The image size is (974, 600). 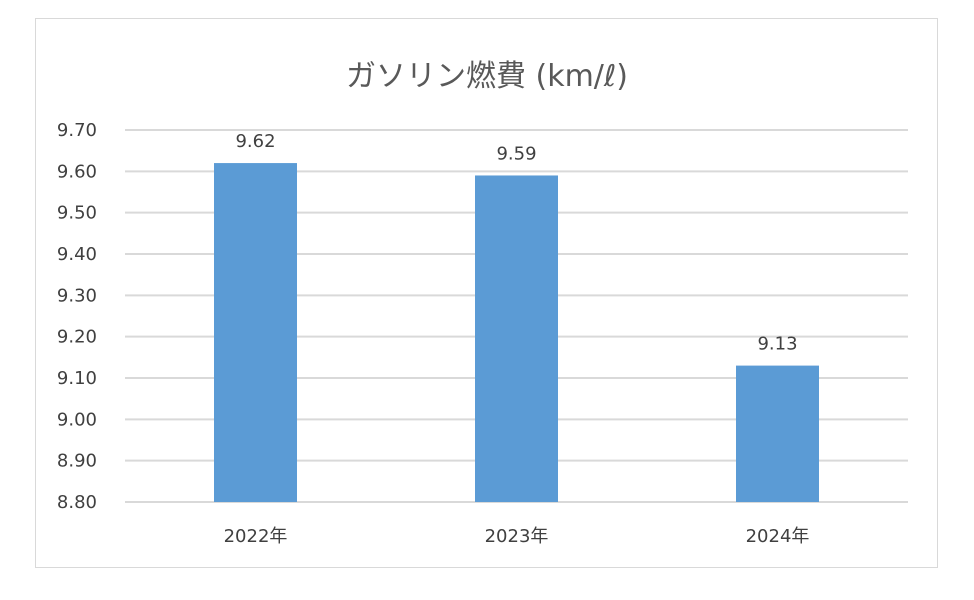 What do you see at coordinates (777, 344) in the screenshot?
I see `data-label: 9.13` at bounding box center [777, 344].